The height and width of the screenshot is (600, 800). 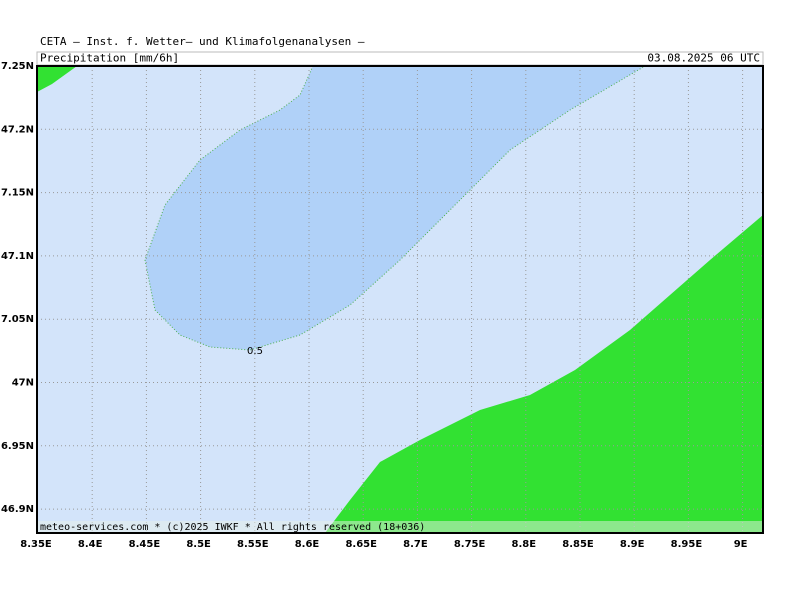 I want to click on lon-label: 8.65E, so click(x=361, y=544).